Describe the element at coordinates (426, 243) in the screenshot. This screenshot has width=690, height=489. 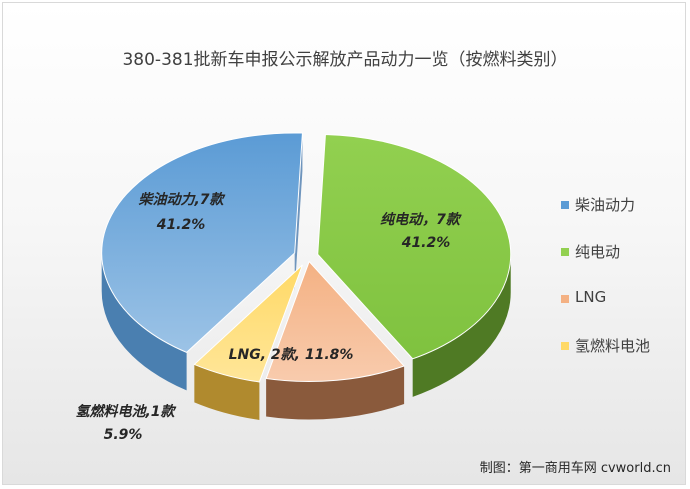
I see `data-label-percent-纯电动: 41.2%` at that location.